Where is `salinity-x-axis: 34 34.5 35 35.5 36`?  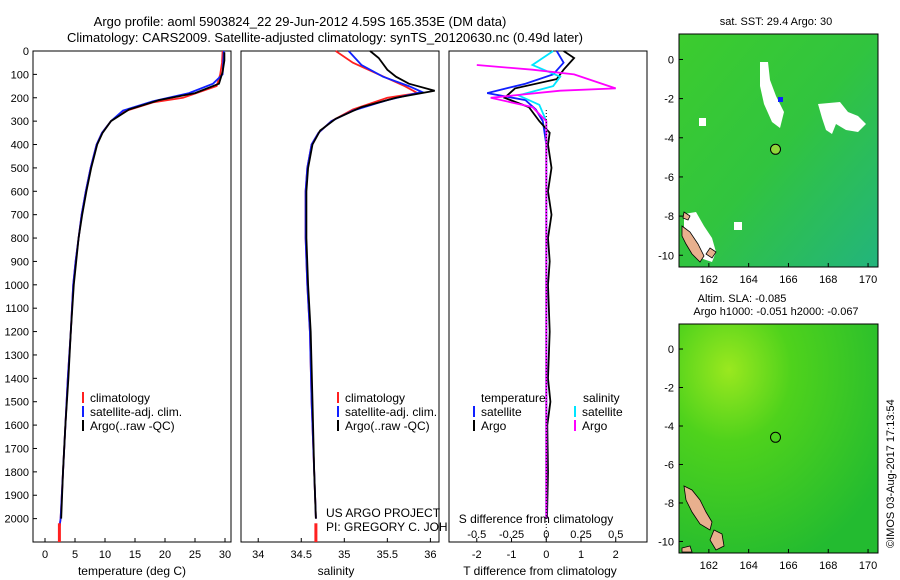
salinity-x-axis: 34 34.5 35 35.5 36 is located at coordinates (344, 549).